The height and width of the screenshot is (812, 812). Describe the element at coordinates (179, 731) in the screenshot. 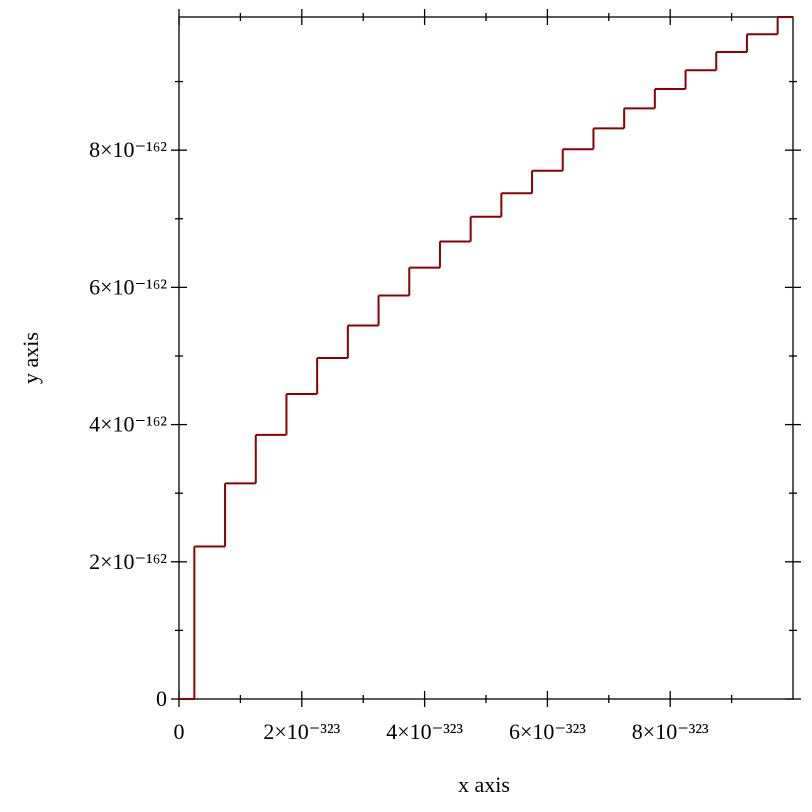

I see `x-tick-label: 0` at that location.